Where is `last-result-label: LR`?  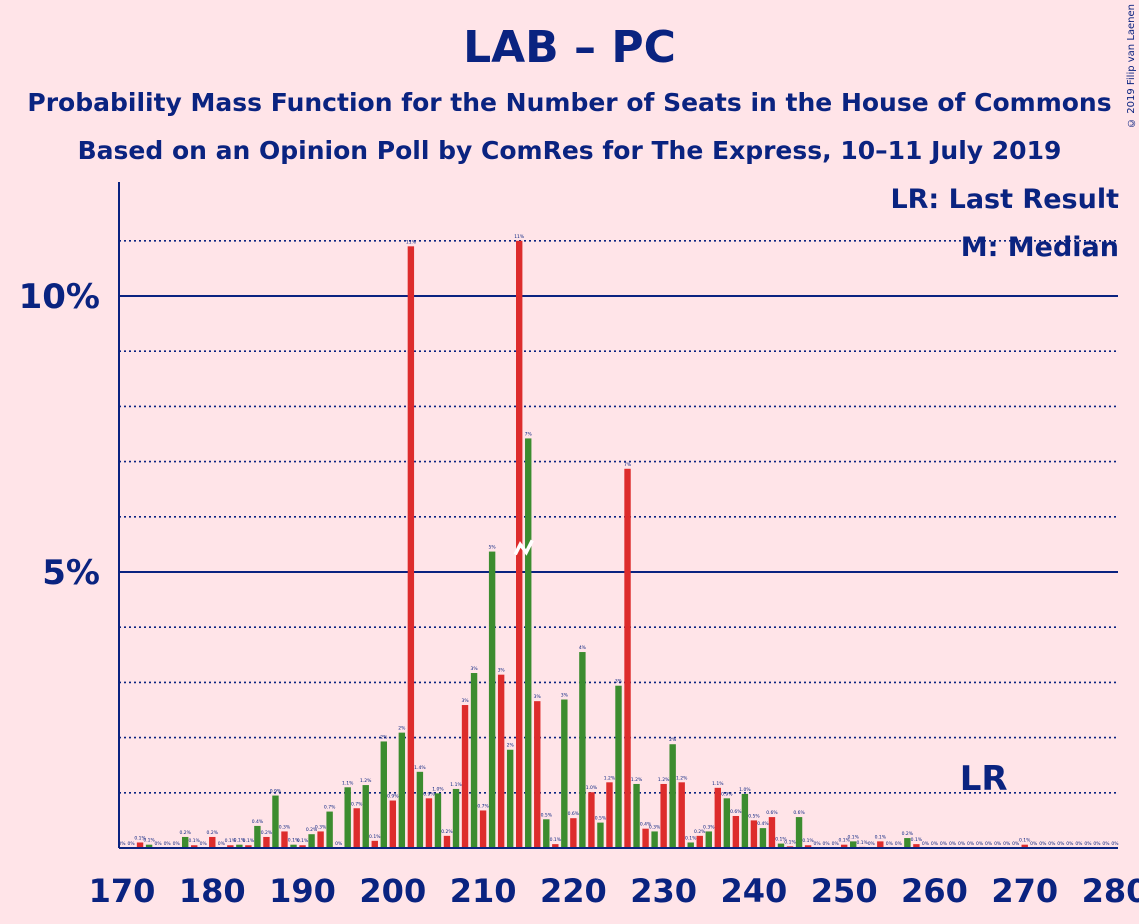
last-result-label: LR is located at coordinates (984, 779).